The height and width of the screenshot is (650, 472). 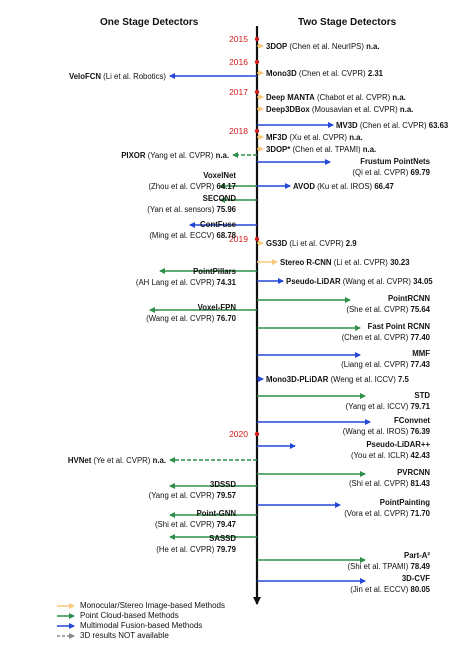 I want to click on method-label-line: MMF, so click(x=215, y=353).